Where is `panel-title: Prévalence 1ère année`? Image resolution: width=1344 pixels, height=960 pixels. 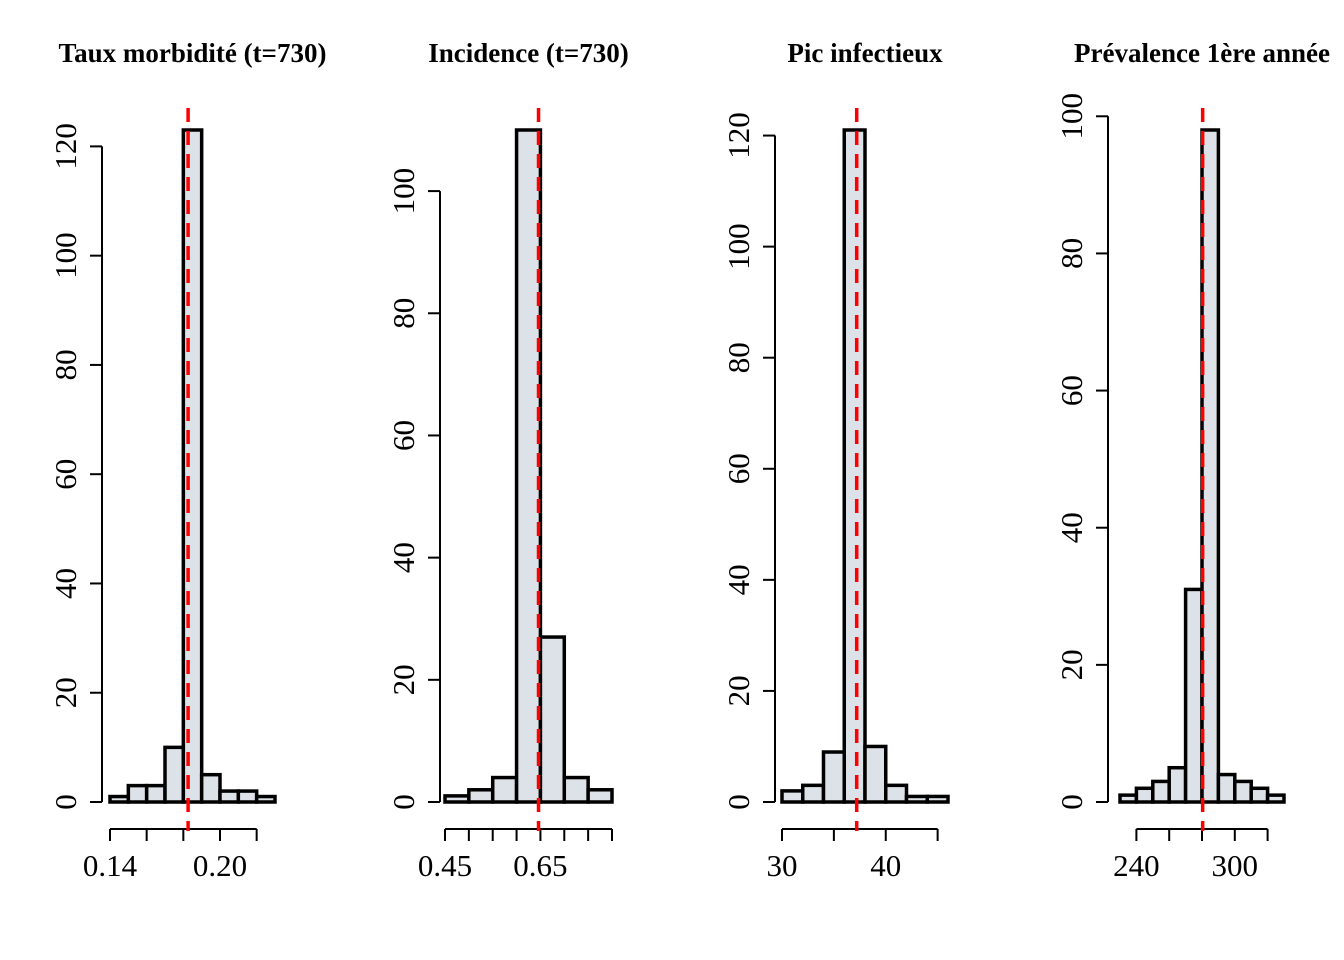
panel-title: Prévalence 1ère année is located at coordinates (1202, 53).